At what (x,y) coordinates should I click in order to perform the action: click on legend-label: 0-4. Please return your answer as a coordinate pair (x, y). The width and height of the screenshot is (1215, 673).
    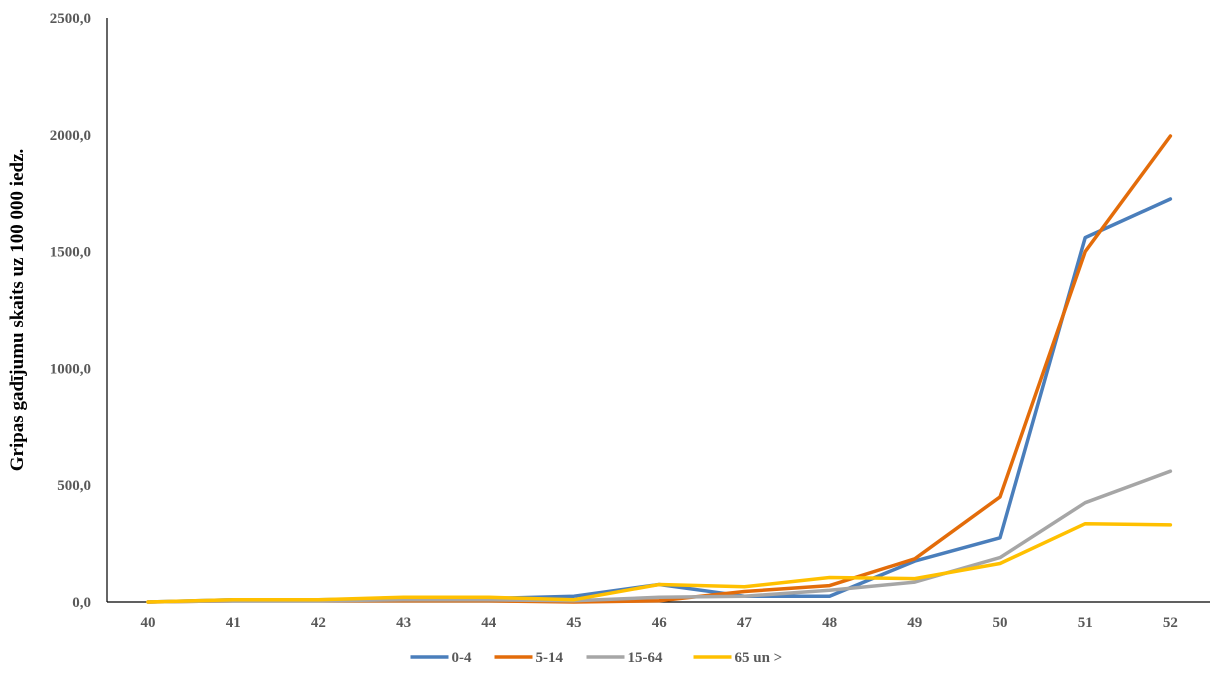
    Looking at the image, I should click on (462, 658).